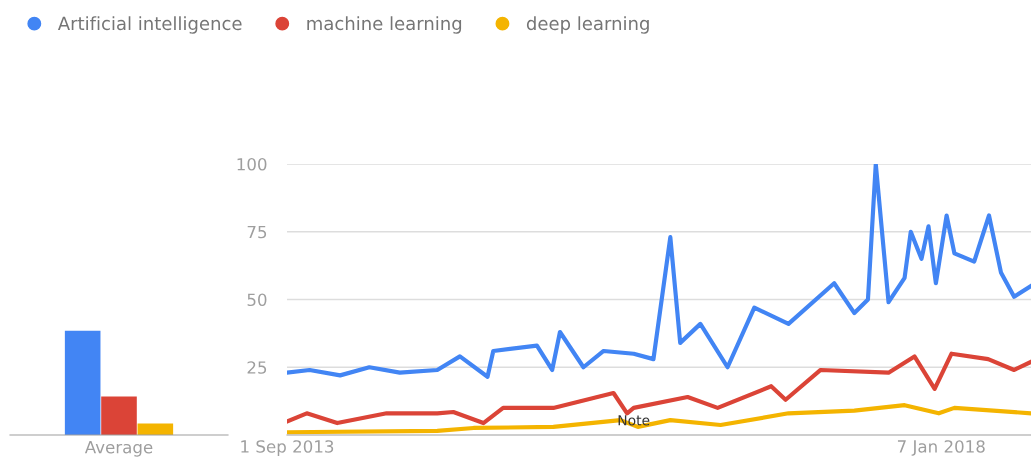 The height and width of the screenshot is (461, 1031). What do you see at coordinates (941, 448) in the screenshot?
I see `x-tick-label: 7 Jan 2018` at bounding box center [941, 448].